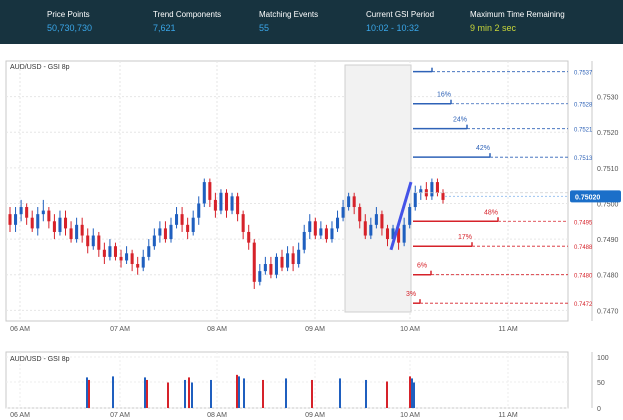 This screenshot has height=420, width=623. Describe the element at coordinates (40, 67) in the screenshot. I see `chart-title: AUD/USD - GSI 8p` at that location.